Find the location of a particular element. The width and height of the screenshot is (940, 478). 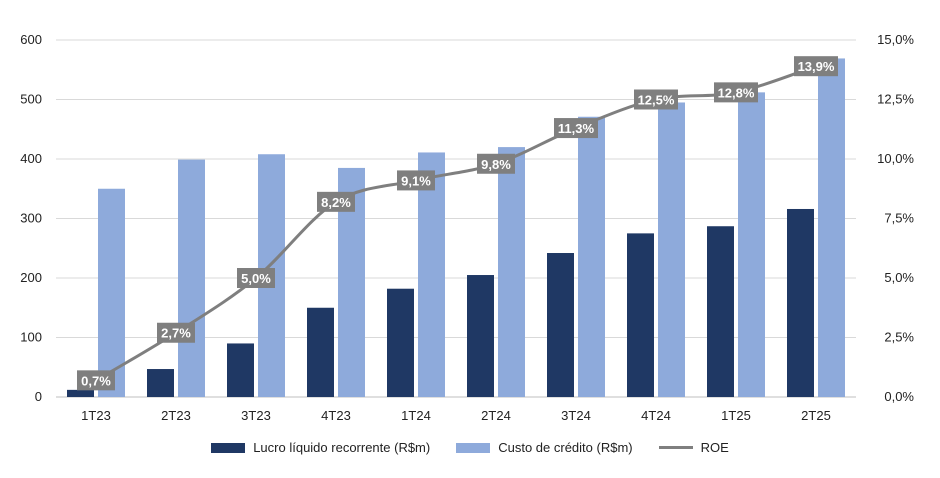

roe-data-label: 13,9% is located at coordinates (816, 66).